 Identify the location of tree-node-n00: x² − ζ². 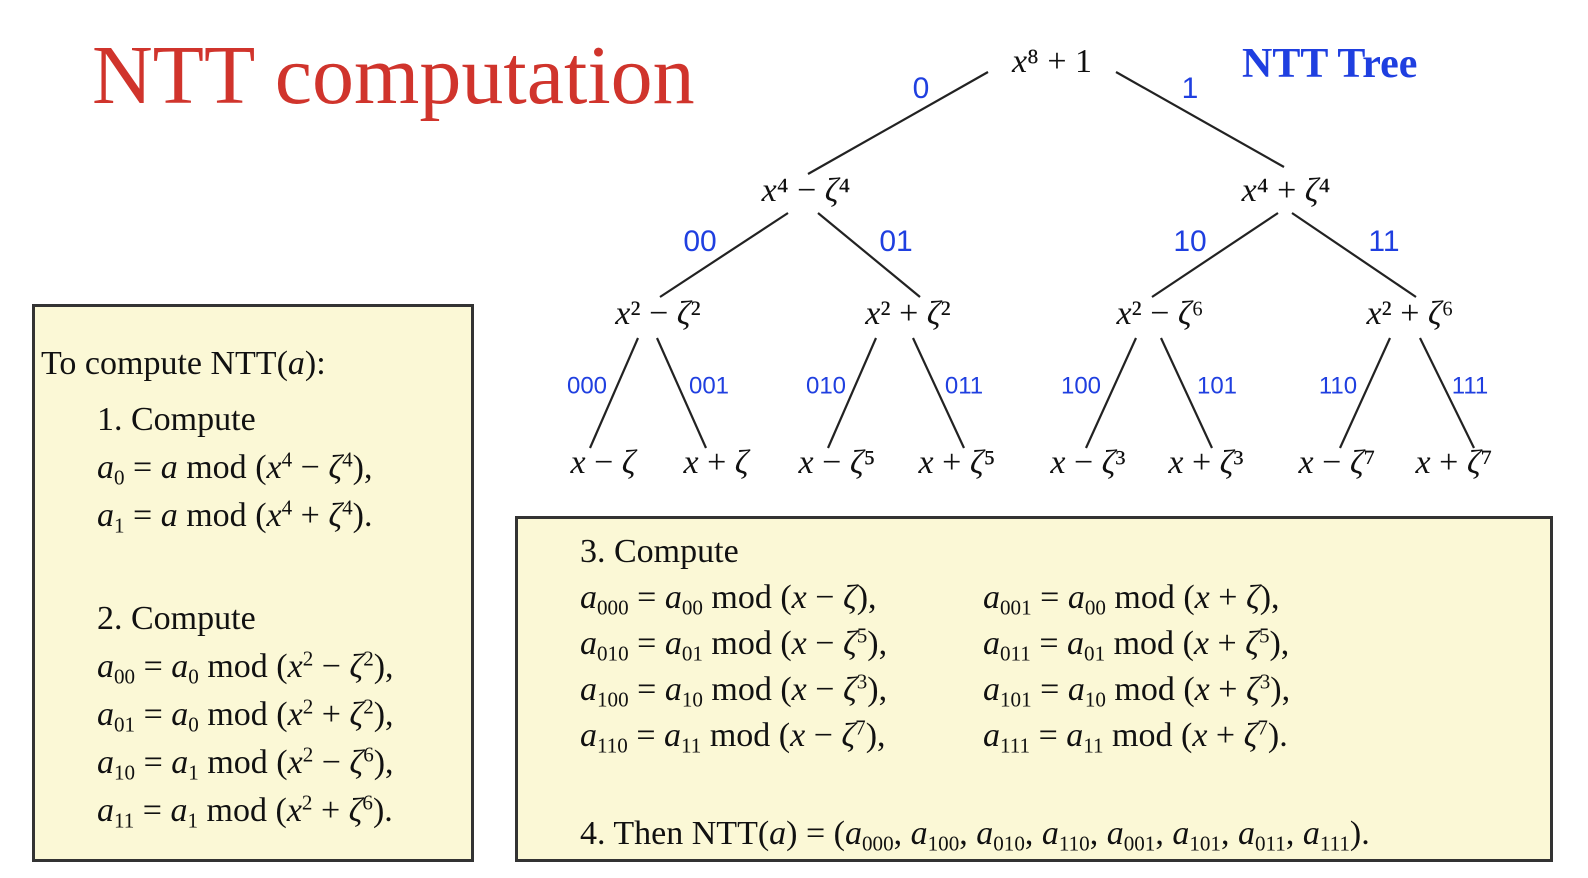
(657, 313).